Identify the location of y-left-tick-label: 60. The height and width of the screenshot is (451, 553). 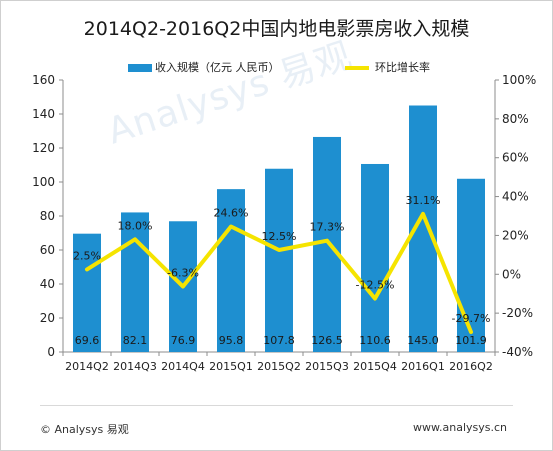
(47, 250).